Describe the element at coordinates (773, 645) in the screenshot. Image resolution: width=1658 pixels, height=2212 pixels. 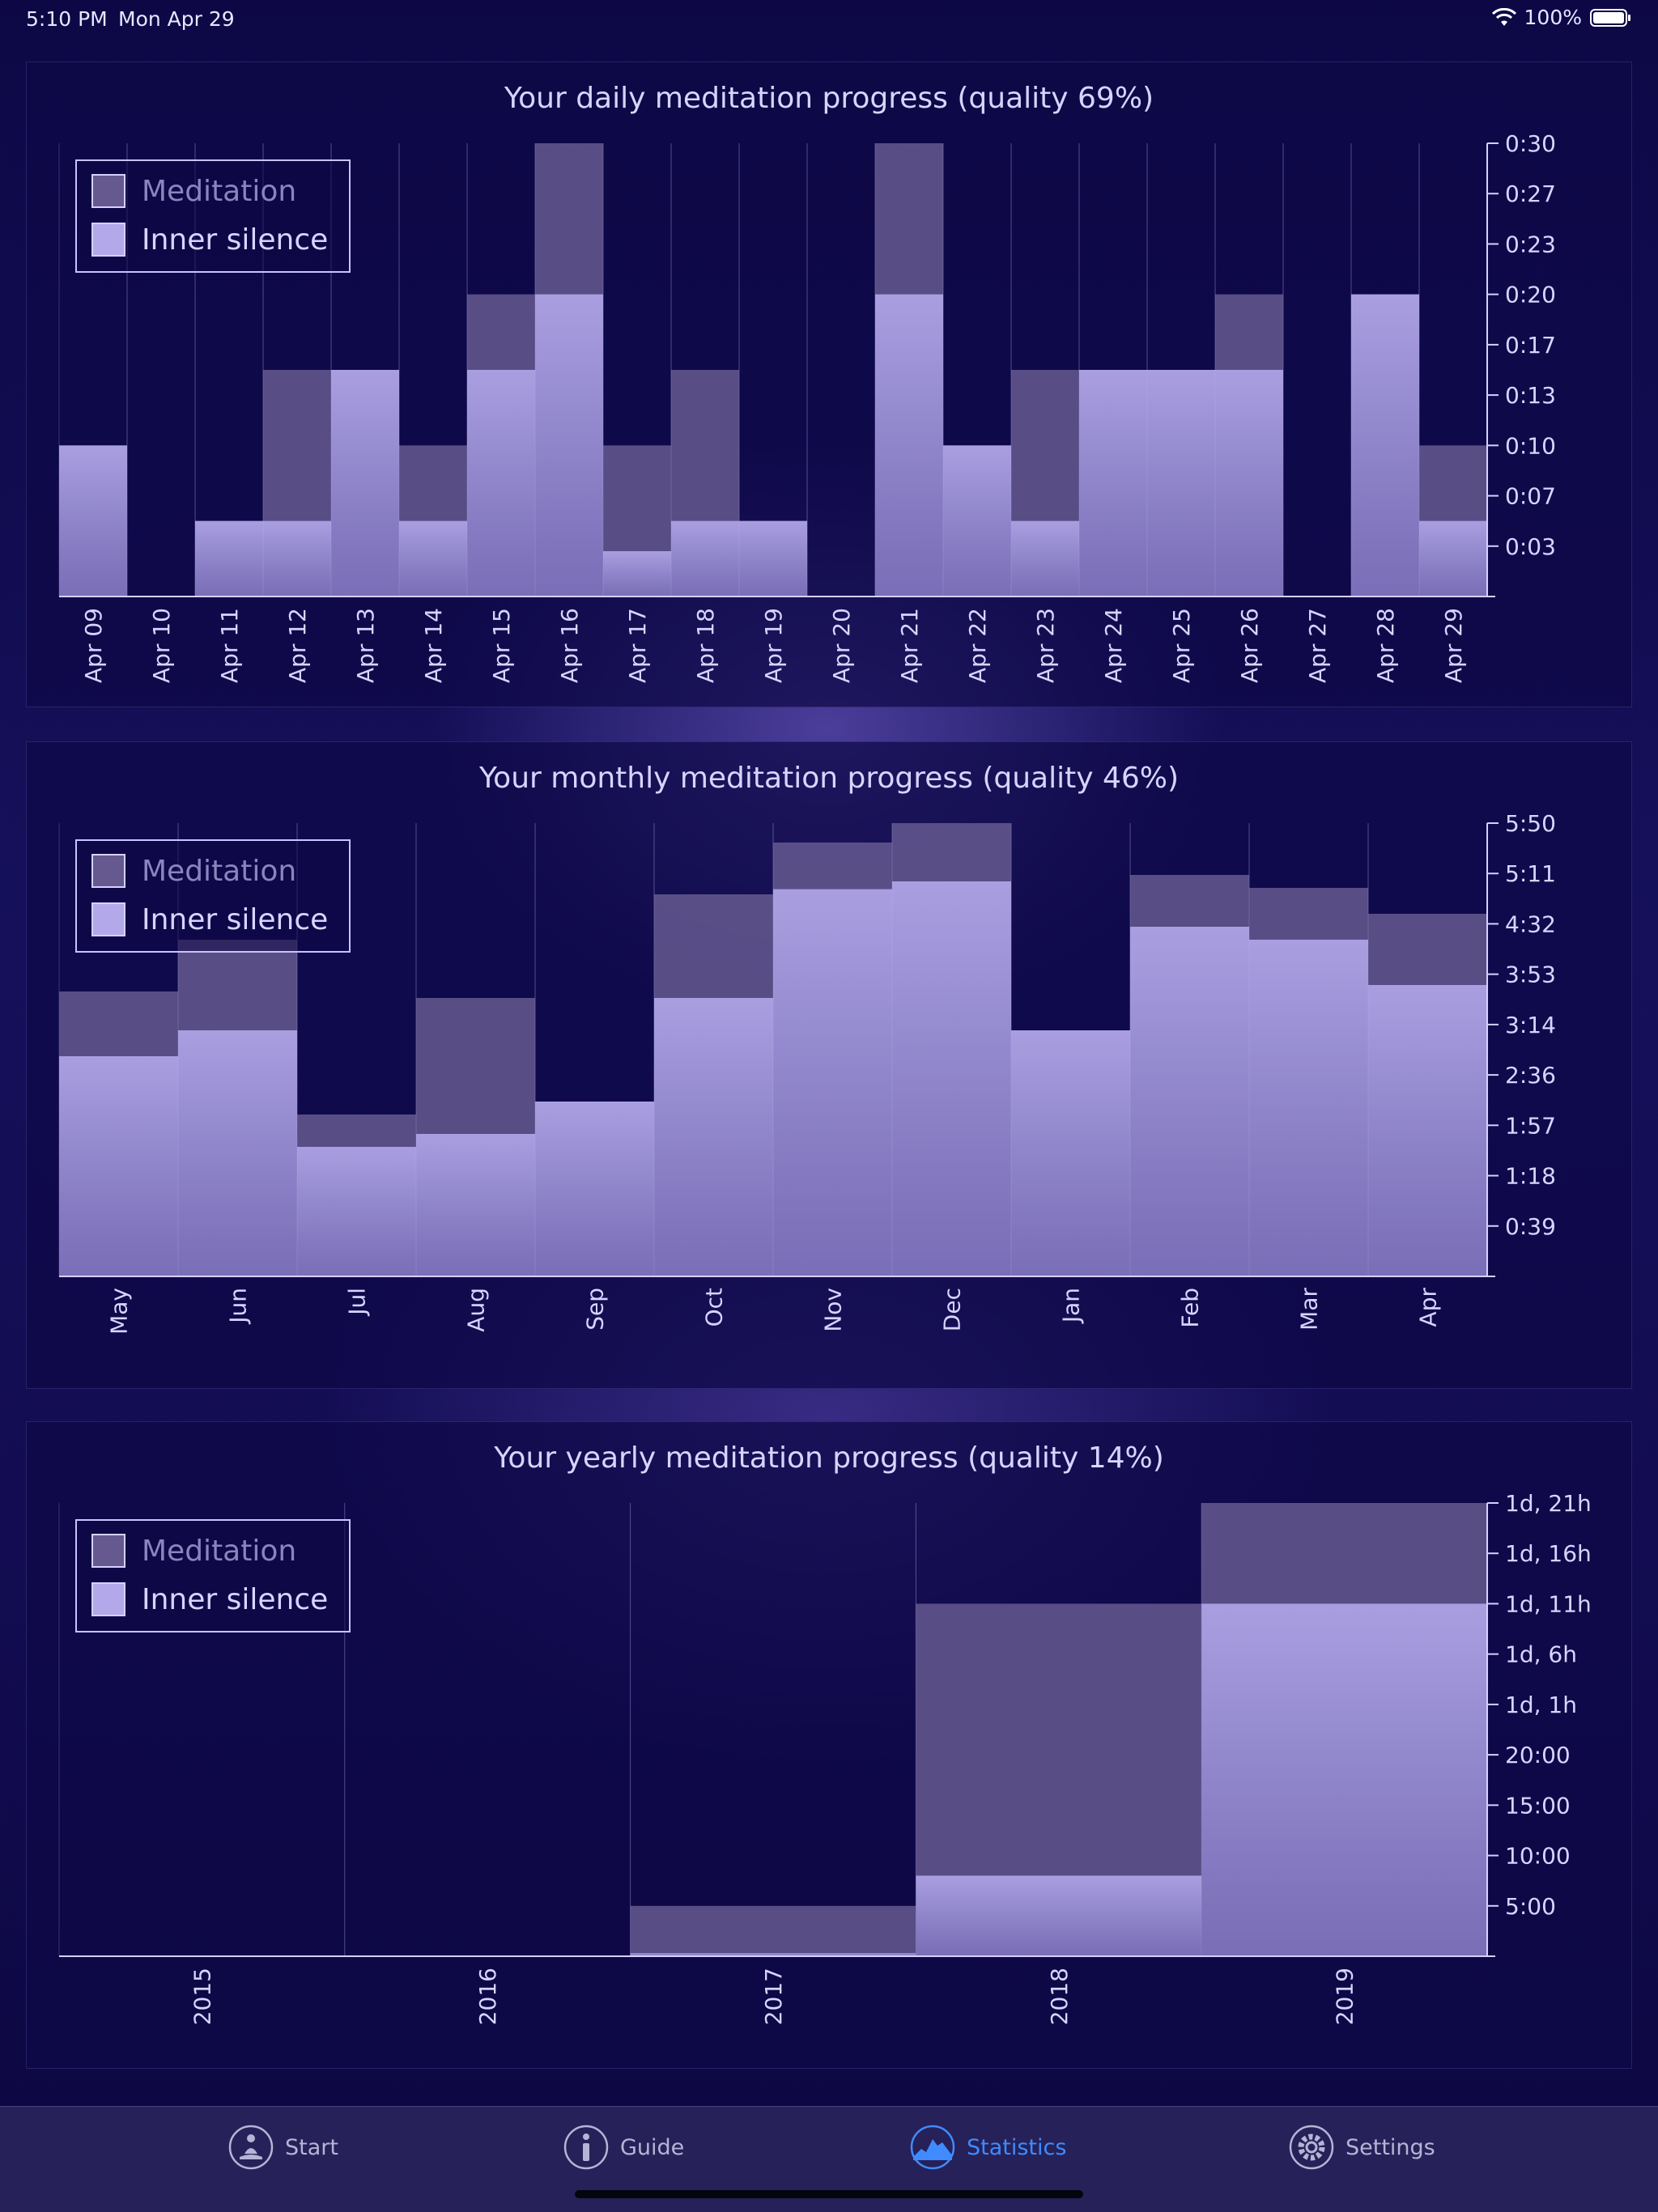
I see `x-tick-label: Apr 19` at that location.